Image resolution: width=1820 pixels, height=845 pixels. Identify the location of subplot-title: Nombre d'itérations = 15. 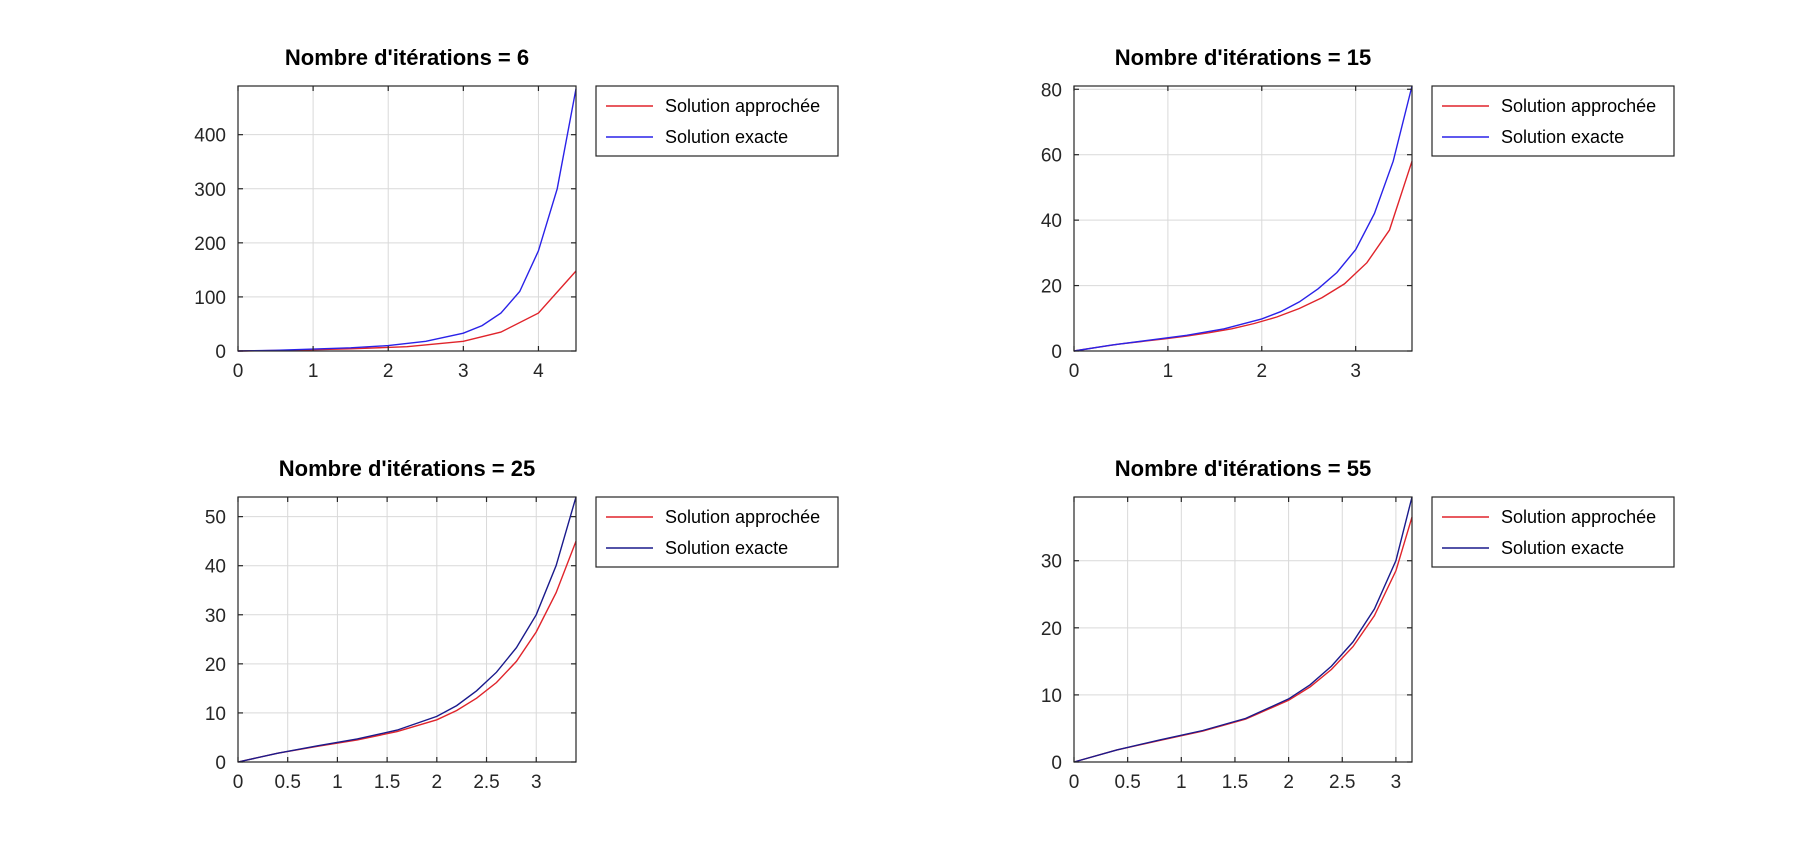
(1243, 57).